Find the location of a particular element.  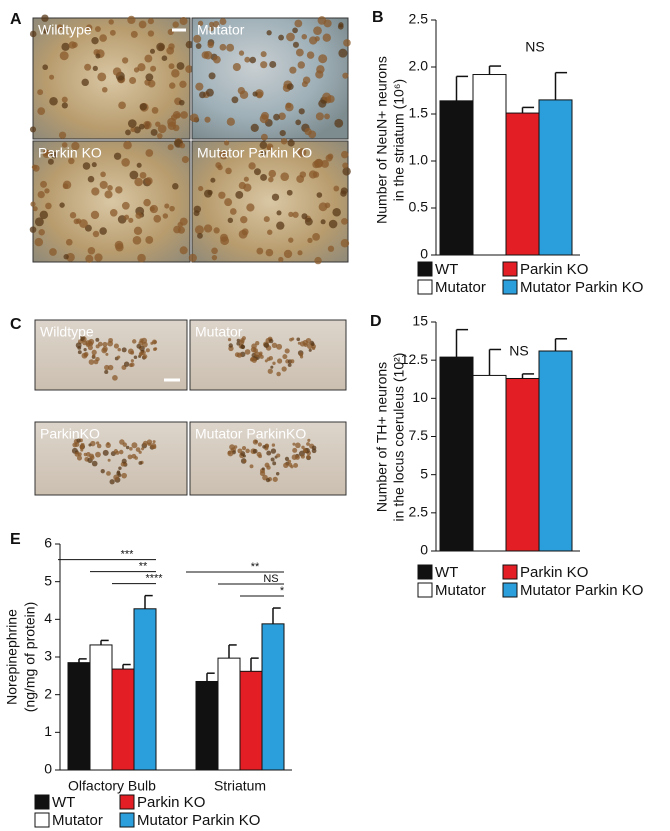

y-tick-label: 0 is located at coordinates (424, 550).